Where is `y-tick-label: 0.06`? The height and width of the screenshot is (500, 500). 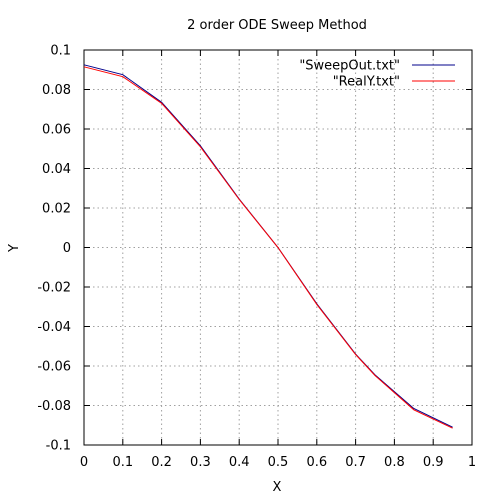 y-tick-label: 0.06 is located at coordinates (56, 130).